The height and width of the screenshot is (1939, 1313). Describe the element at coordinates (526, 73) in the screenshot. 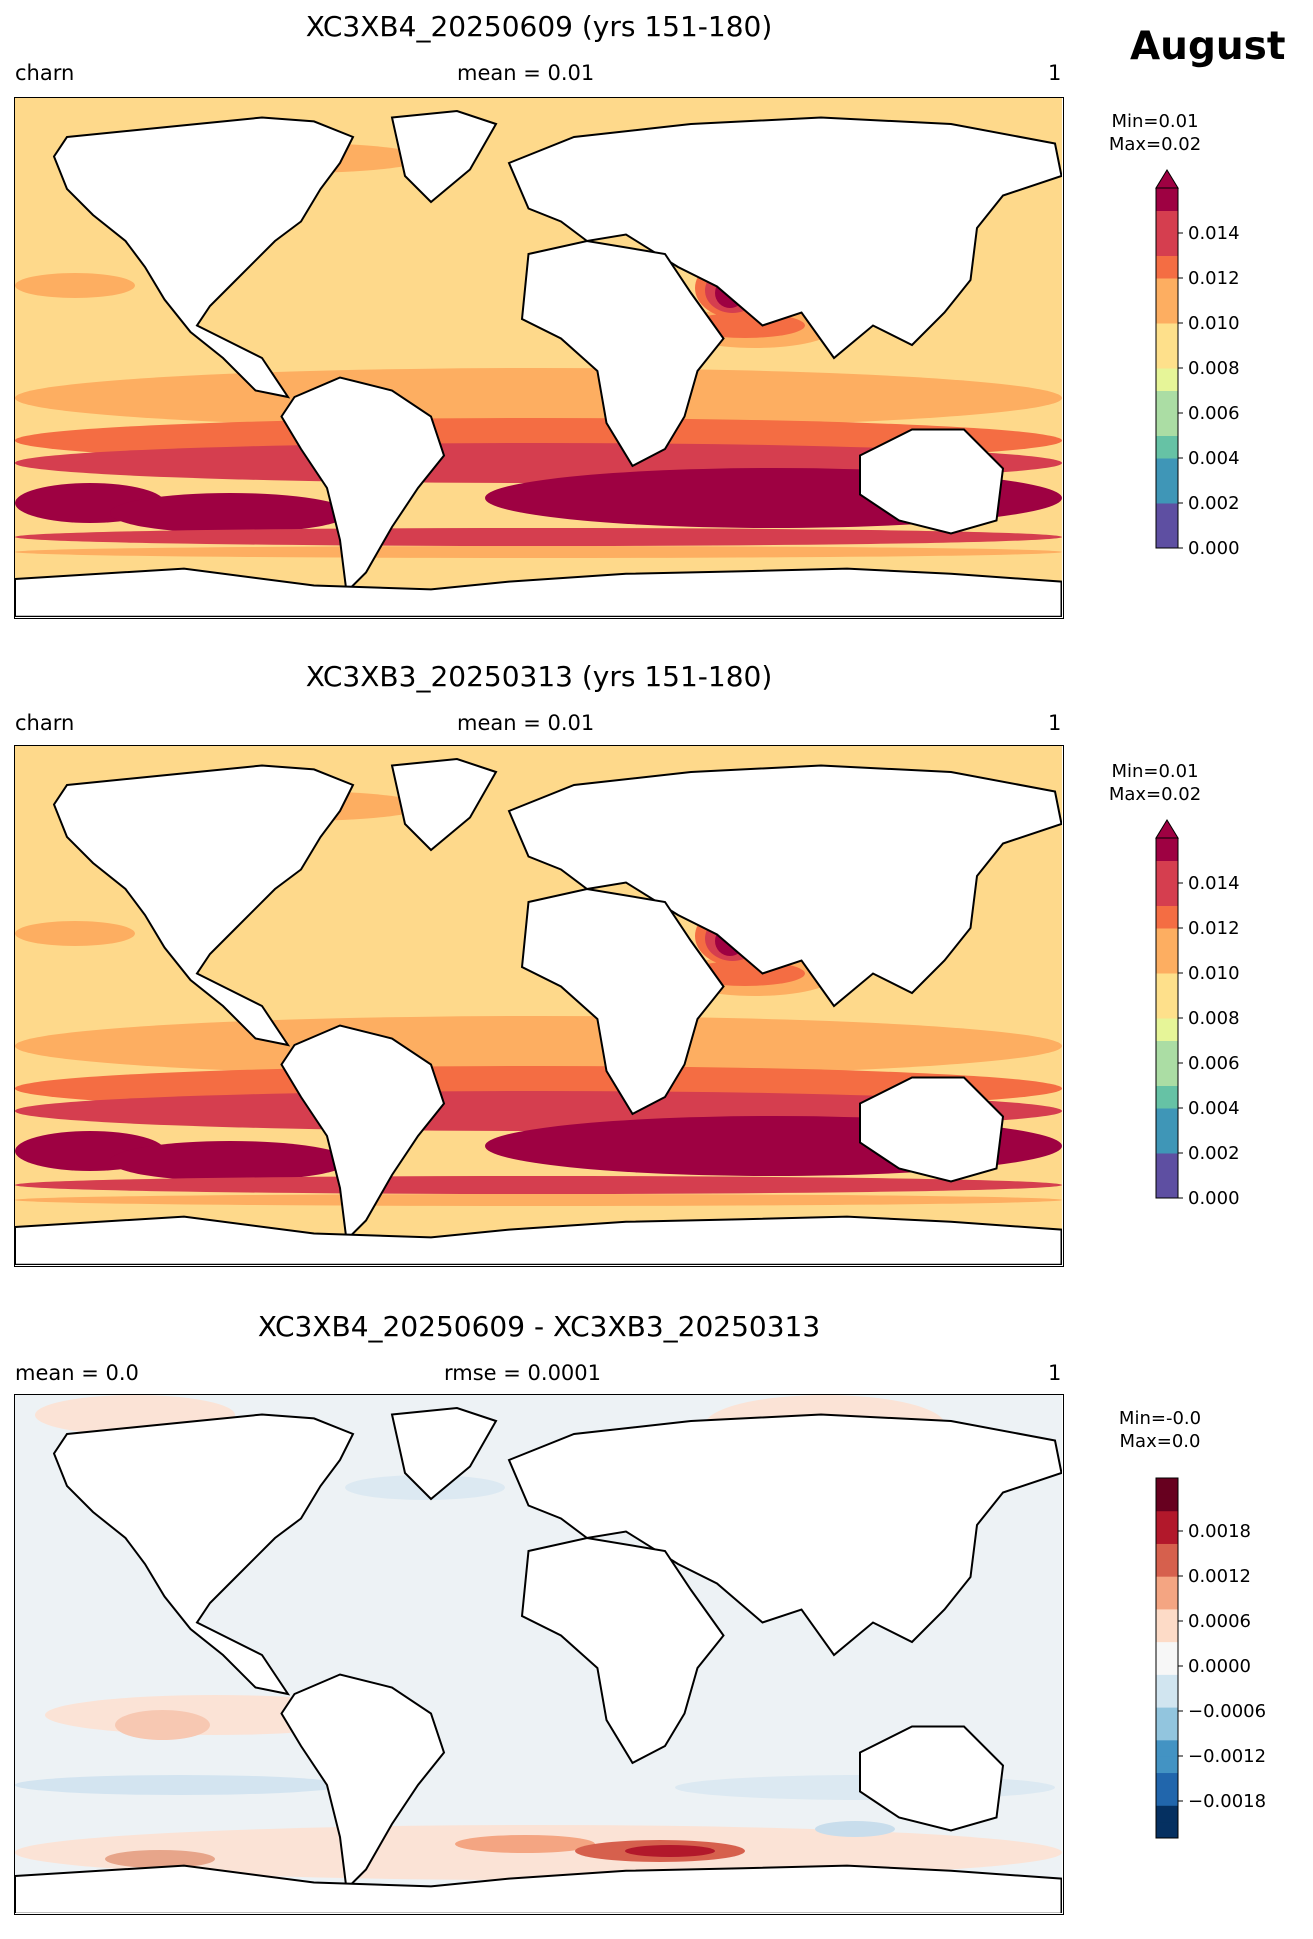

I see `panel-1-mean-label: mean = 0.01` at that location.